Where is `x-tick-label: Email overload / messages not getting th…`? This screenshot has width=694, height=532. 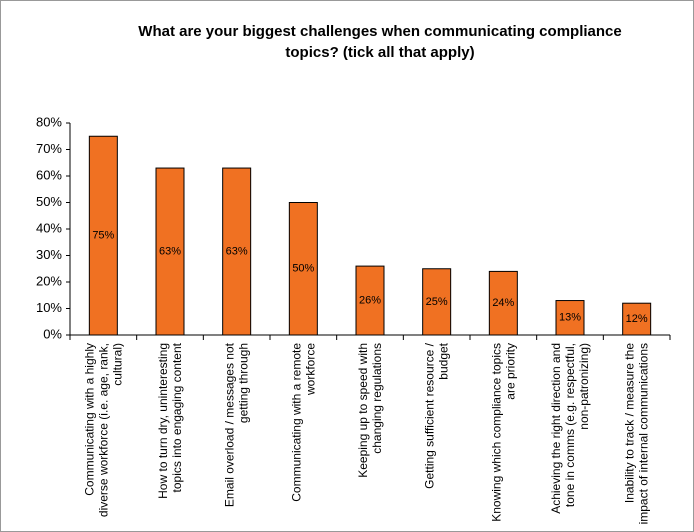
x-tick-label: Email overload / messages not getting th… is located at coordinates (236, 425).